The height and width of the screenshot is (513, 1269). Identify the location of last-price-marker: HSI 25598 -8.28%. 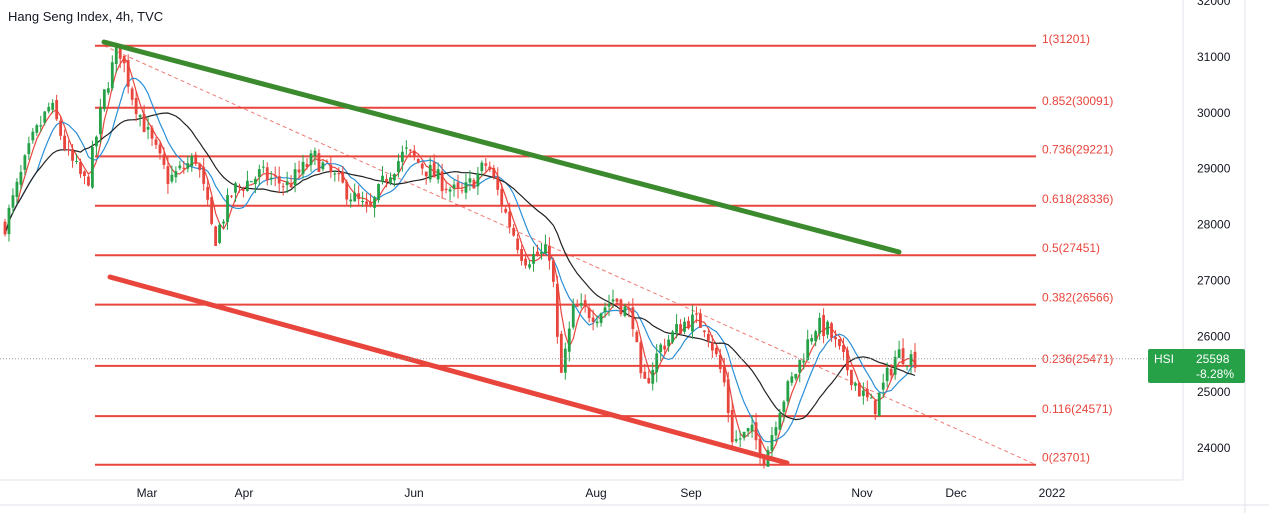
(622, 366).